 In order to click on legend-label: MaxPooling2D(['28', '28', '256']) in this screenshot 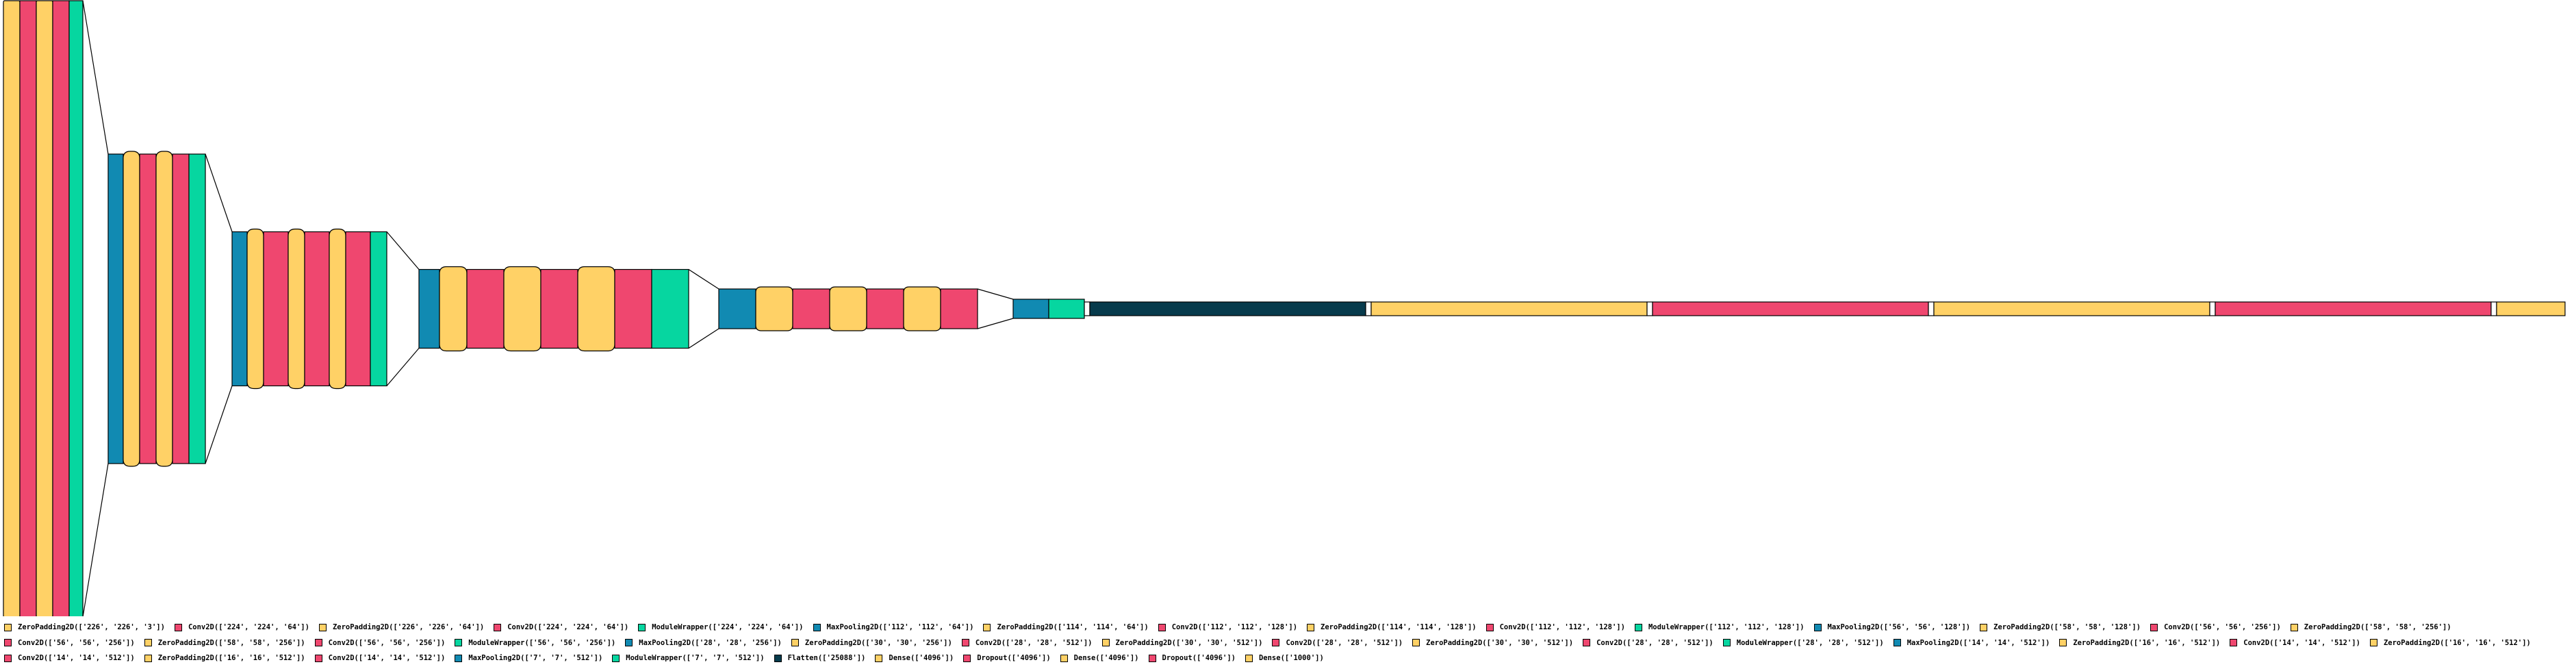, I will do `click(710, 642)`.